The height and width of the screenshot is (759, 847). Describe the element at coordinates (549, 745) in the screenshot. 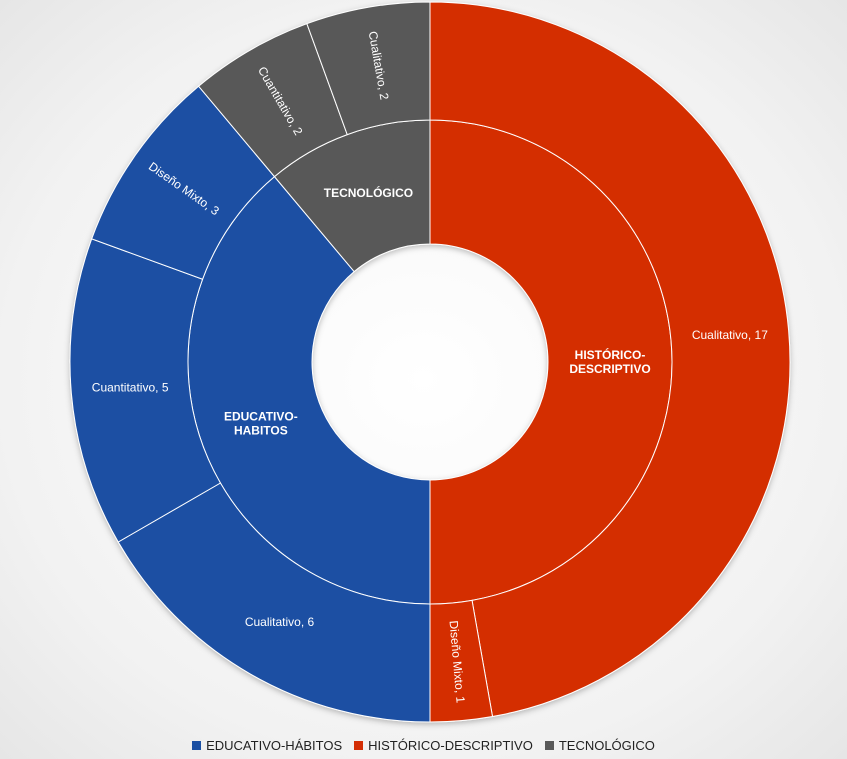

I see `legend-swatch-tecnologico` at that location.